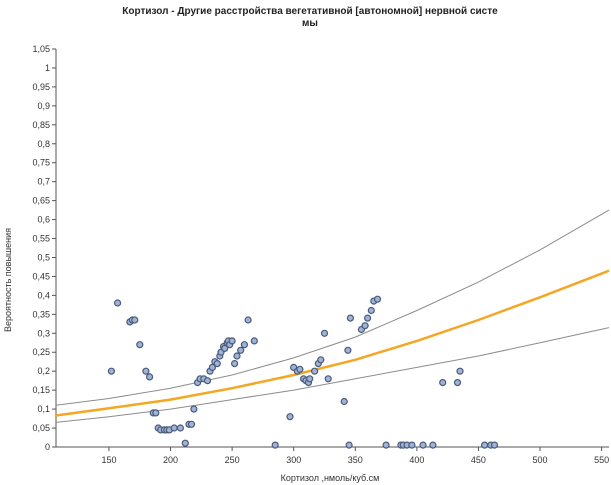 The width and height of the screenshot is (611, 485). What do you see at coordinates (293, 460) in the screenshot?
I see `x-tick-label: 300` at bounding box center [293, 460].